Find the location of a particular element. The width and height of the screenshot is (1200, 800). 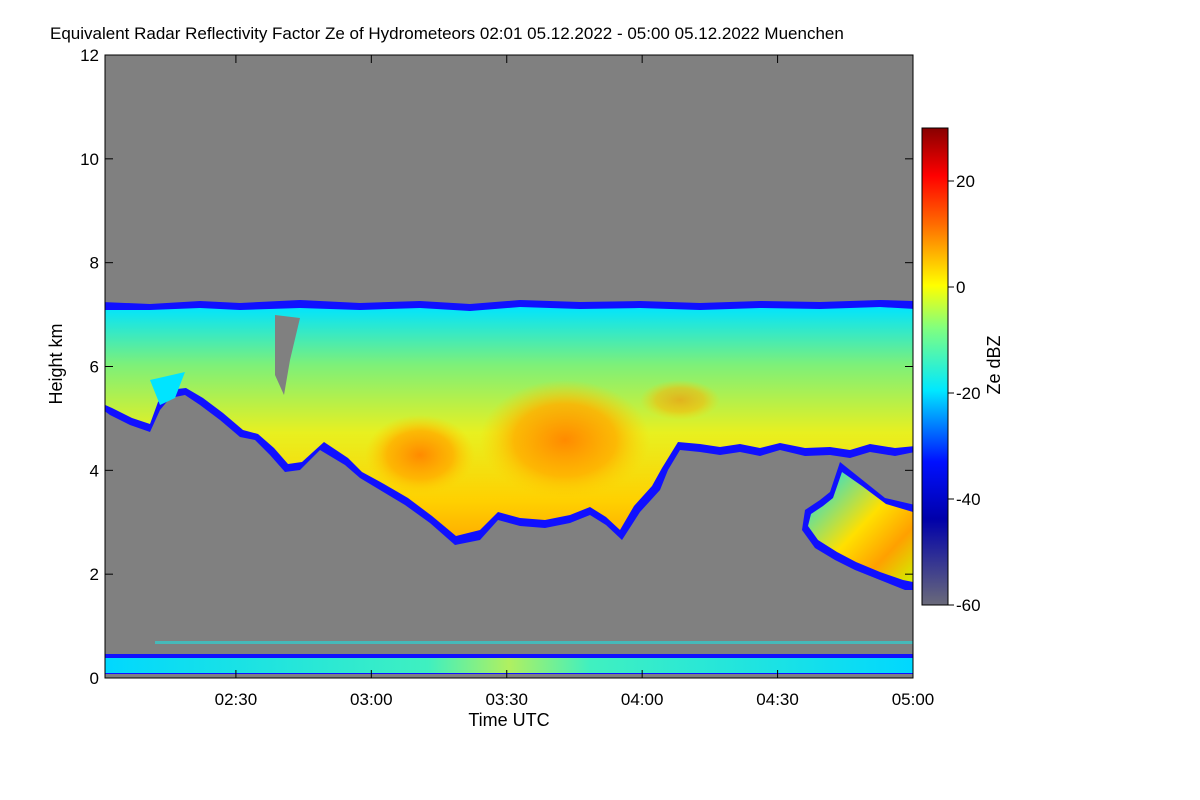

surface-clutter-line is located at coordinates (534, 642).